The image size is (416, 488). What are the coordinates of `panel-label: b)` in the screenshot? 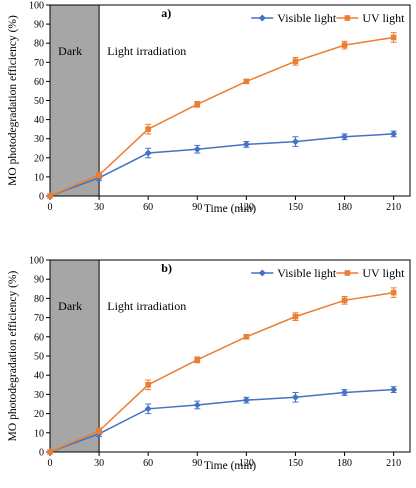 It's located at (166, 268).